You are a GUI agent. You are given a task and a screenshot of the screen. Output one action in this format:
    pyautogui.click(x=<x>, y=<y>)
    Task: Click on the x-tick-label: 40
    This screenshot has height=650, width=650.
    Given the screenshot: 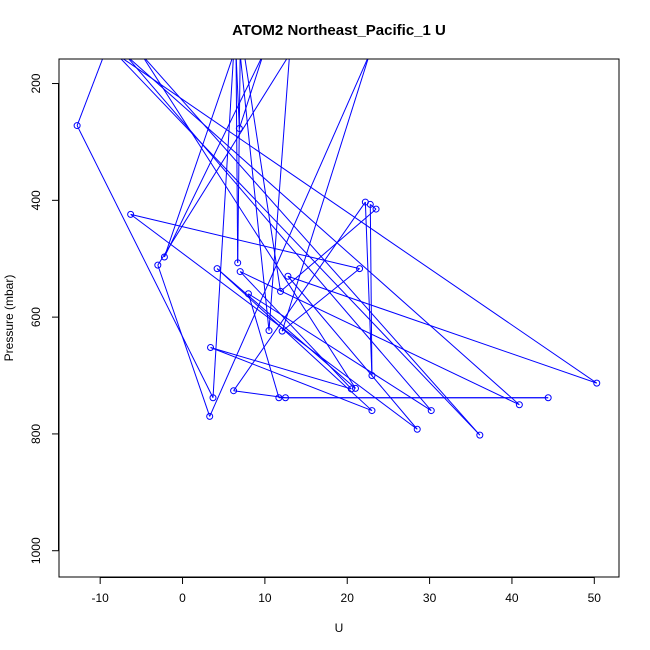 What is the action you would take?
    pyautogui.click(x=512, y=598)
    